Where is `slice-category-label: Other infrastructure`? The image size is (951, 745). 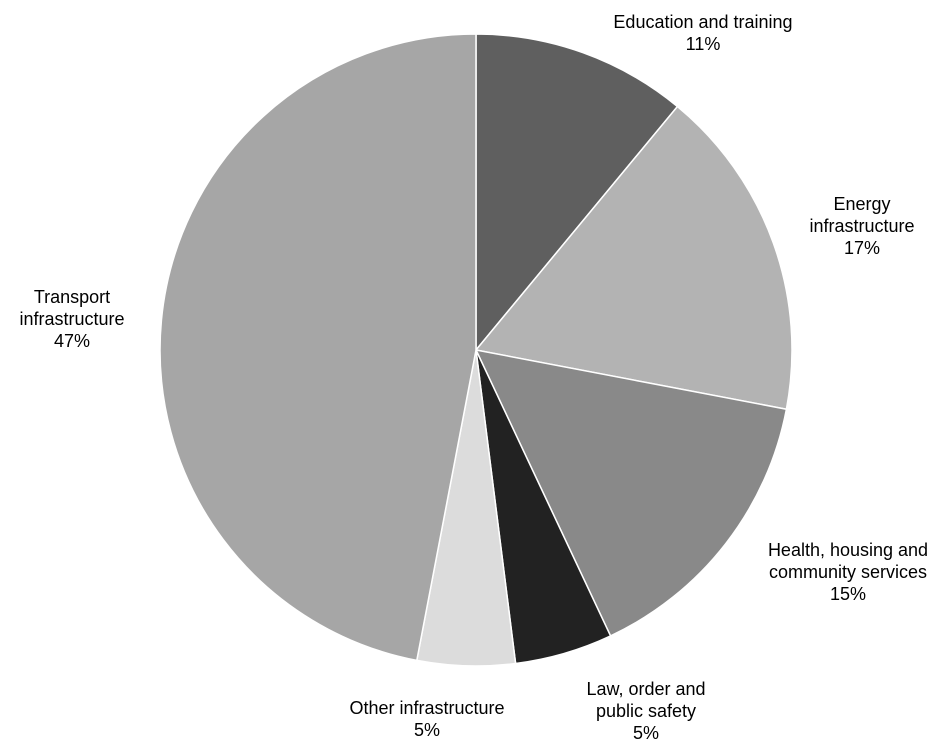
slice-category-label: Other infrastructure is located at coordinates (426, 708).